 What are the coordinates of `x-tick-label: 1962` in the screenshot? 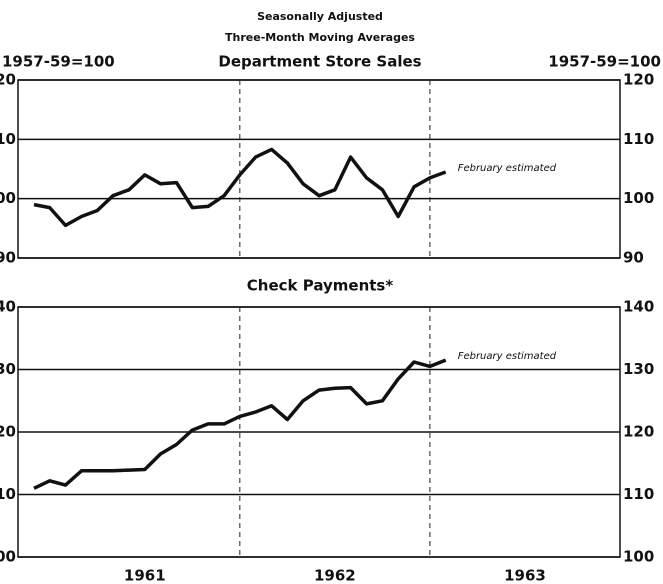 It's located at (335, 575).